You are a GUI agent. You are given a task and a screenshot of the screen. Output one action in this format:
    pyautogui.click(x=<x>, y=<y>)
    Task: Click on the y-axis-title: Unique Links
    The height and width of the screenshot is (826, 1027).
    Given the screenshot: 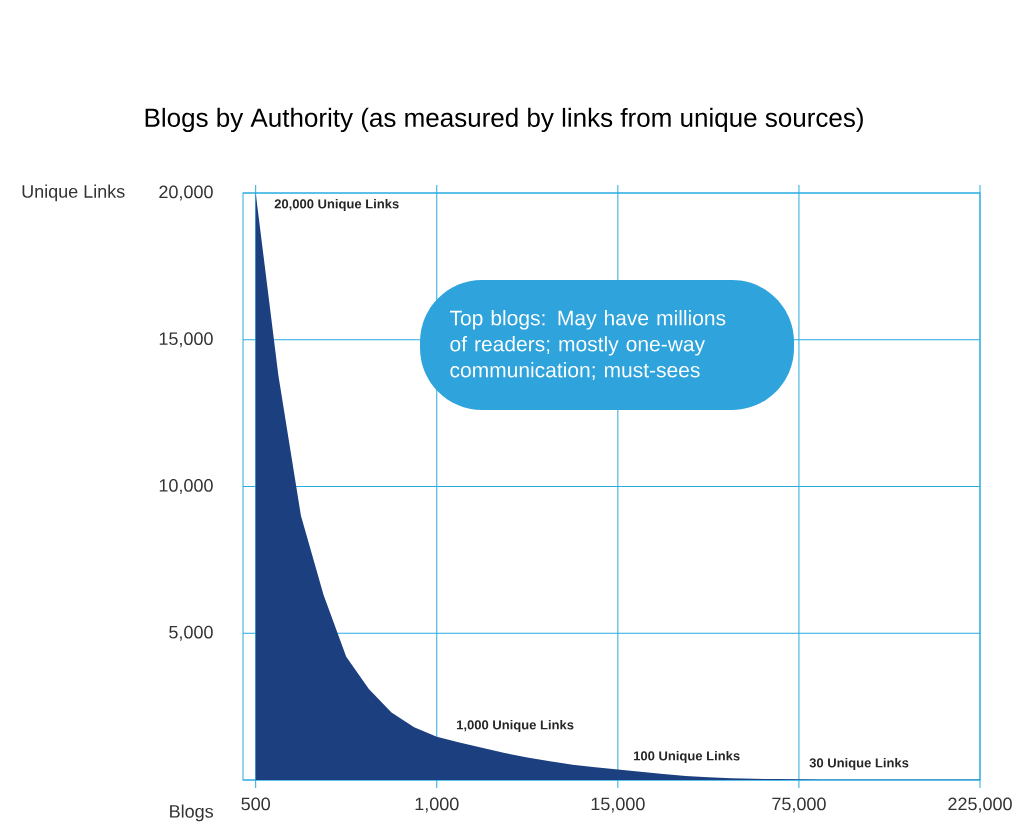 What is the action you would take?
    pyautogui.click(x=73, y=193)
    